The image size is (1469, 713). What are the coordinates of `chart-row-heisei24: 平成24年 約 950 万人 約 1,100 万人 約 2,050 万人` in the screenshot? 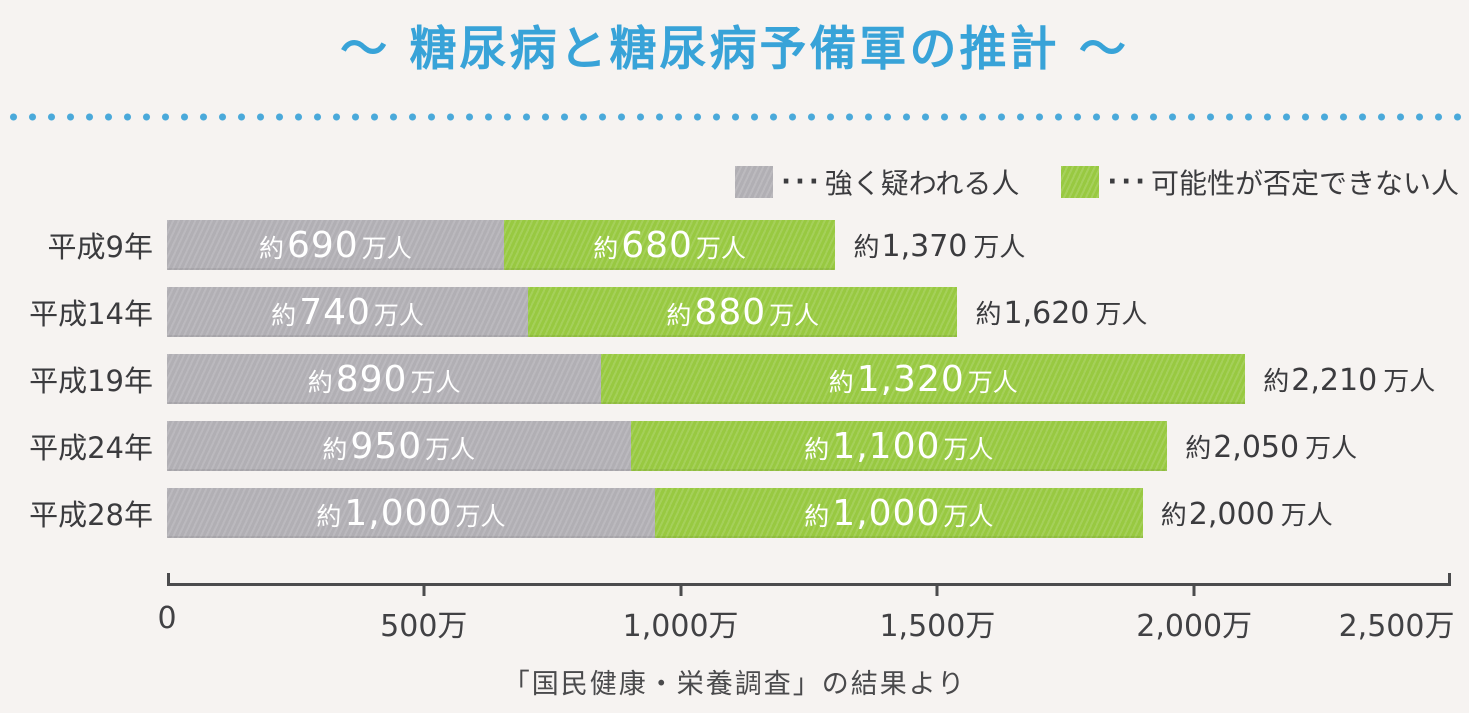 It's located at (734, 446).